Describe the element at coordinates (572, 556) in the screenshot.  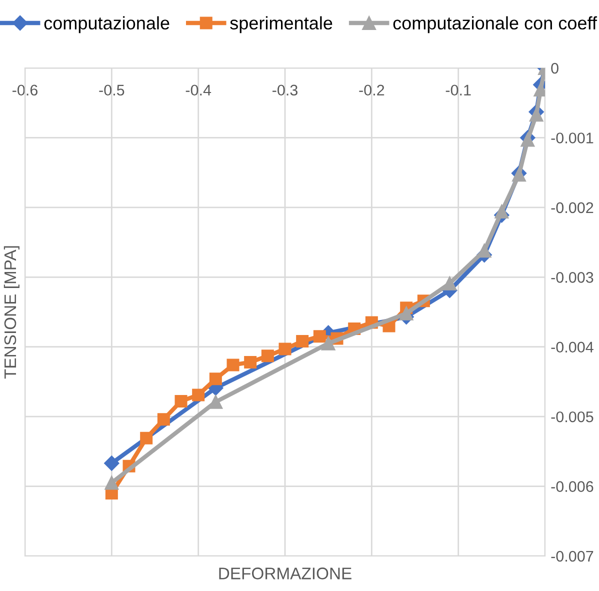
I see `y-tick-label: -0.007` at that location.